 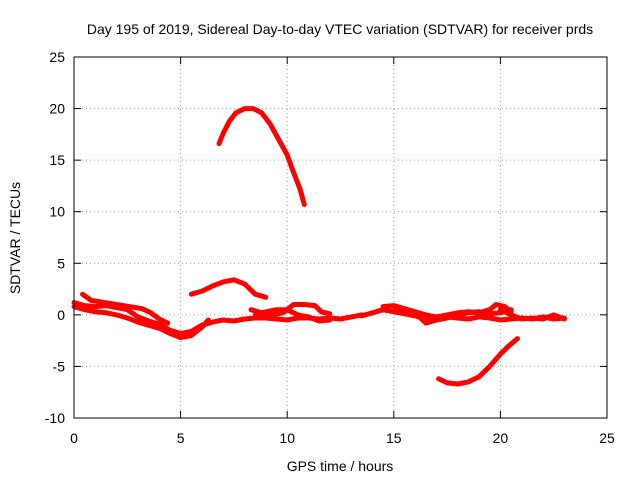 What do you see at coordinates (59, 366) in the screenshot?
I see `y-tick-label: -5` at bounding box center [59, 366].